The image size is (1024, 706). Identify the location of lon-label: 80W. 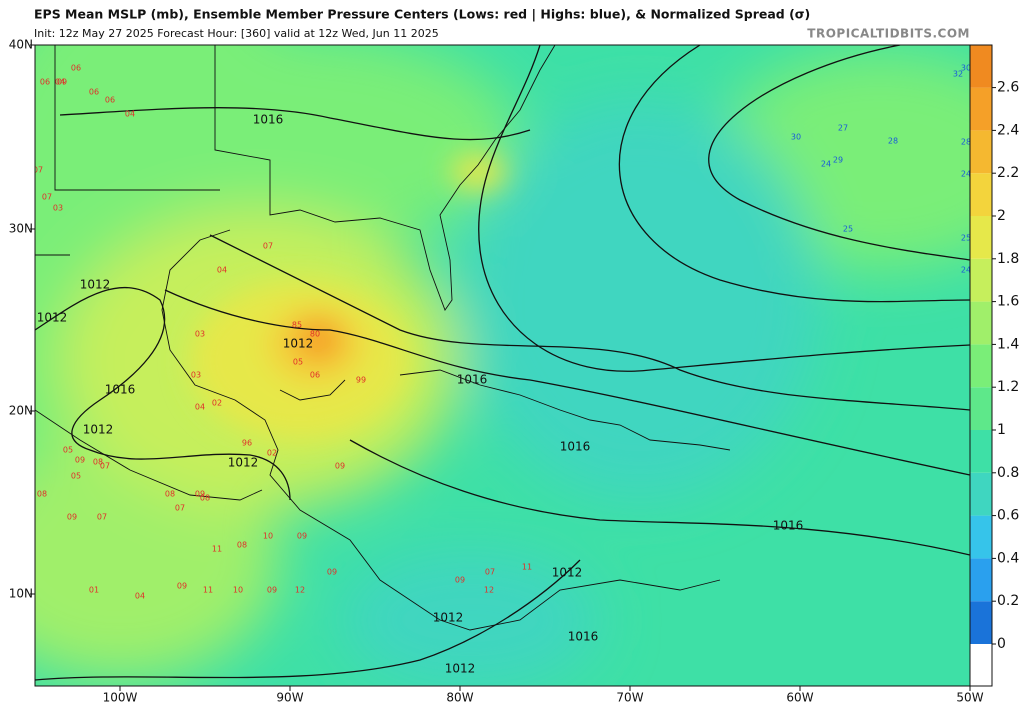
(459, 698).